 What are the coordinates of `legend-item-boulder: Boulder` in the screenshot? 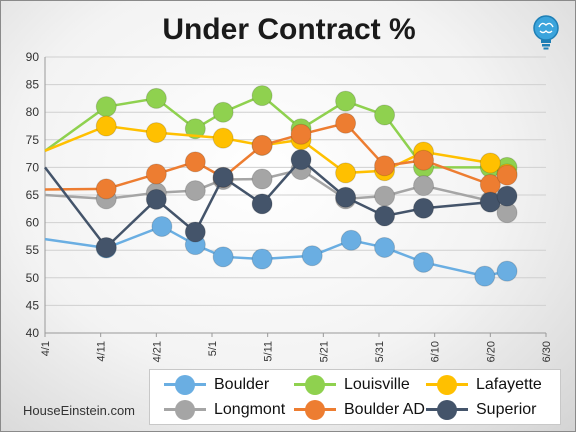 It's located at (216, 385).